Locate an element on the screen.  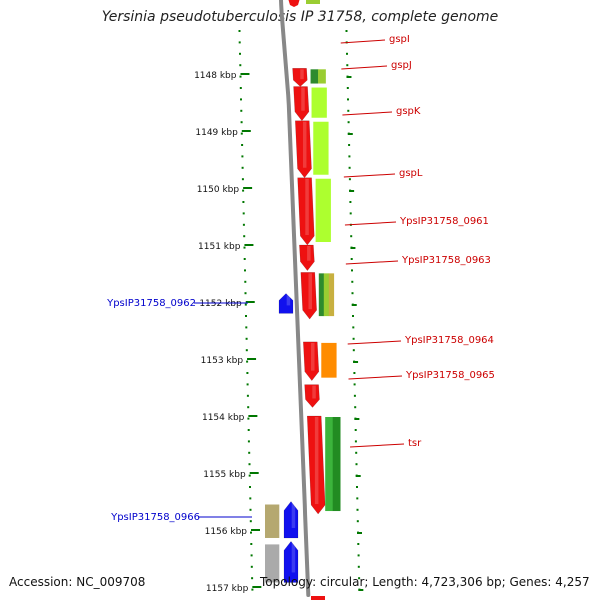
gene-label-gspj: gspJ is located at coordinates (401, 65).